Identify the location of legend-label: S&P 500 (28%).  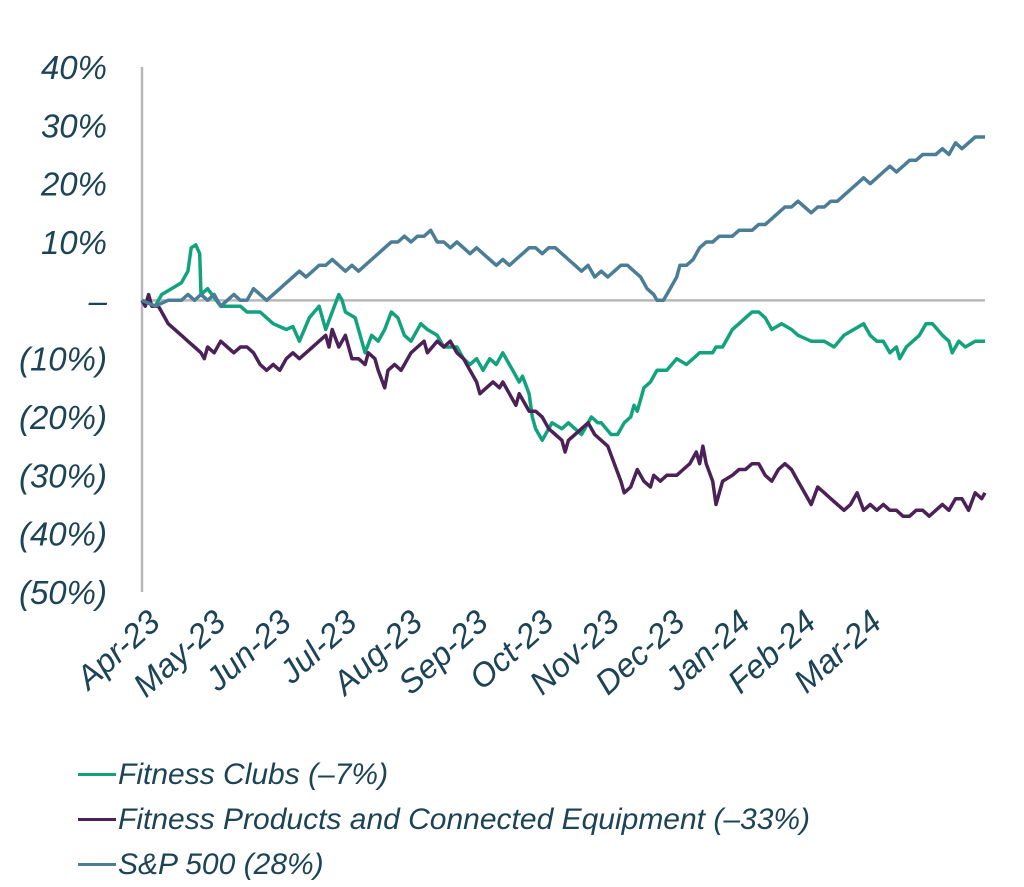
(221, 864).